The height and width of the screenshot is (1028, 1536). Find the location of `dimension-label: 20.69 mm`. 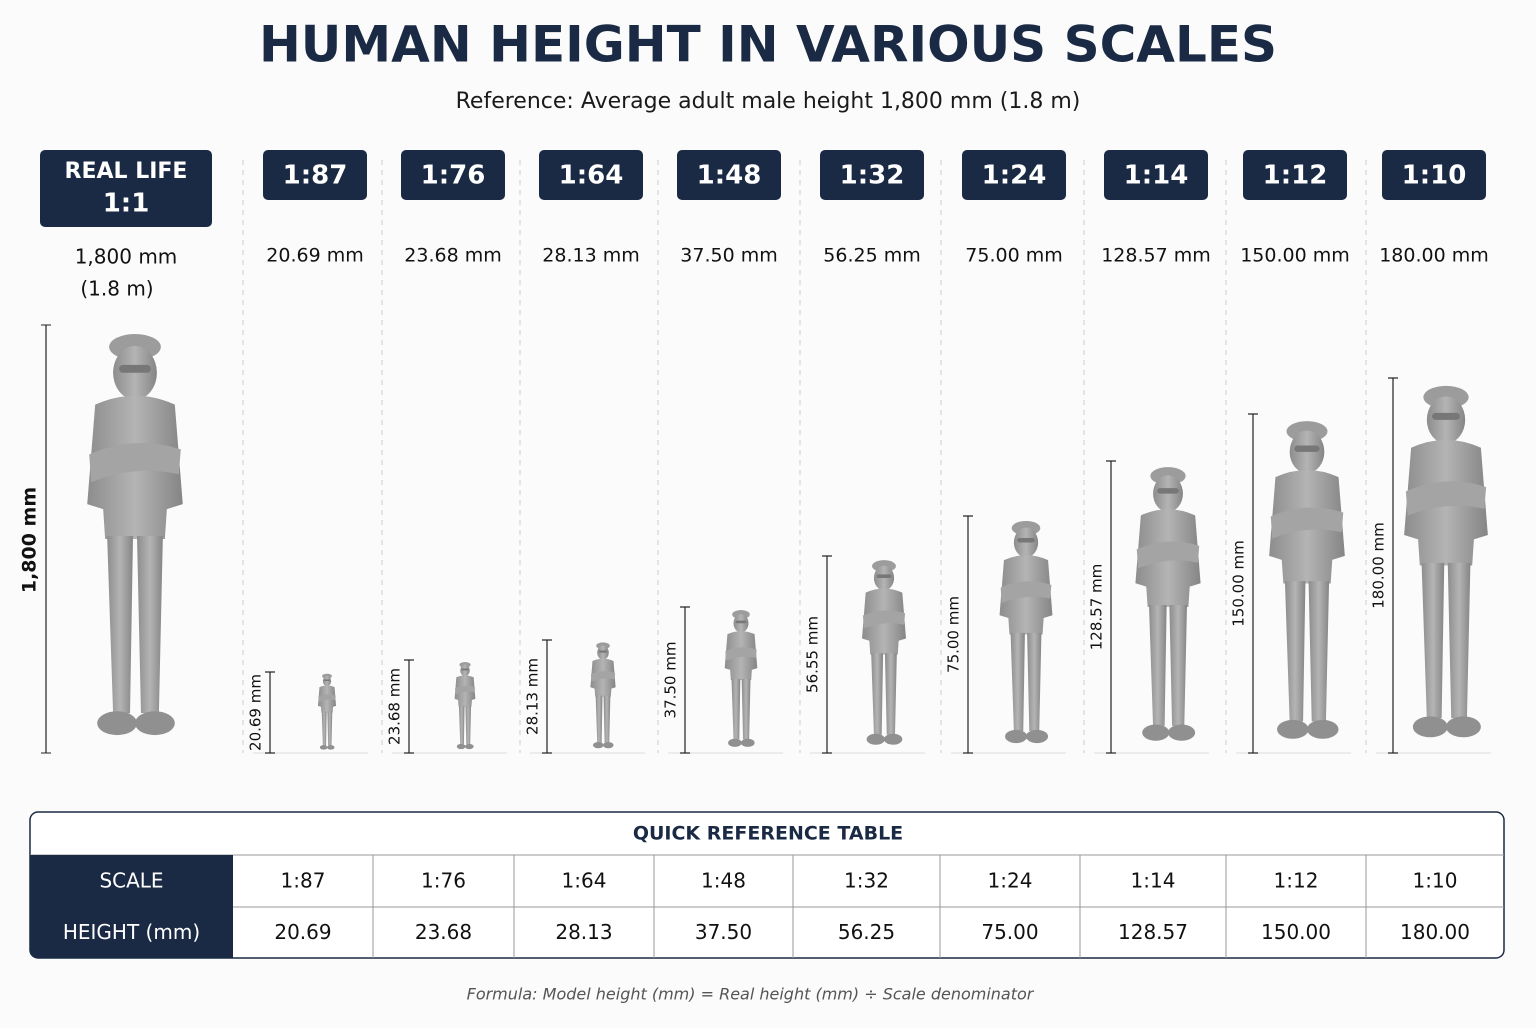

dimension-label: 20.69 mm is located at coordinates (256, 712).